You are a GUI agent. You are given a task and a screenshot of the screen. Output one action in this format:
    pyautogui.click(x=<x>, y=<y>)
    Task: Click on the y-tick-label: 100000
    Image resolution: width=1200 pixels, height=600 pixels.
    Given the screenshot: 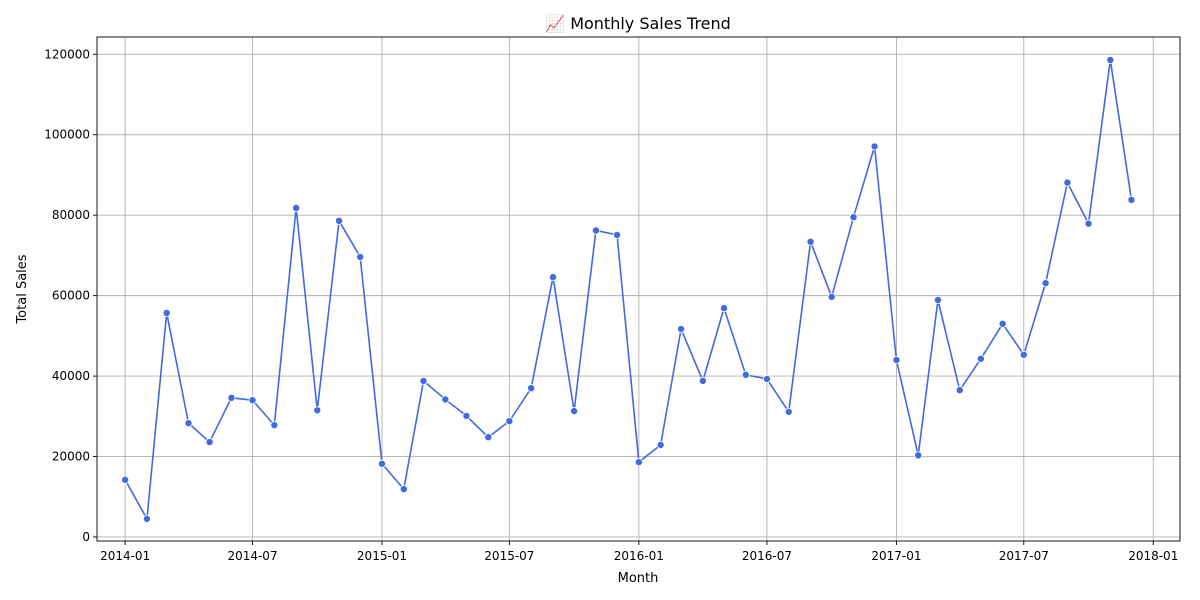 What is the action you would take?
    pyautogui.click(x=67, y=135)
    